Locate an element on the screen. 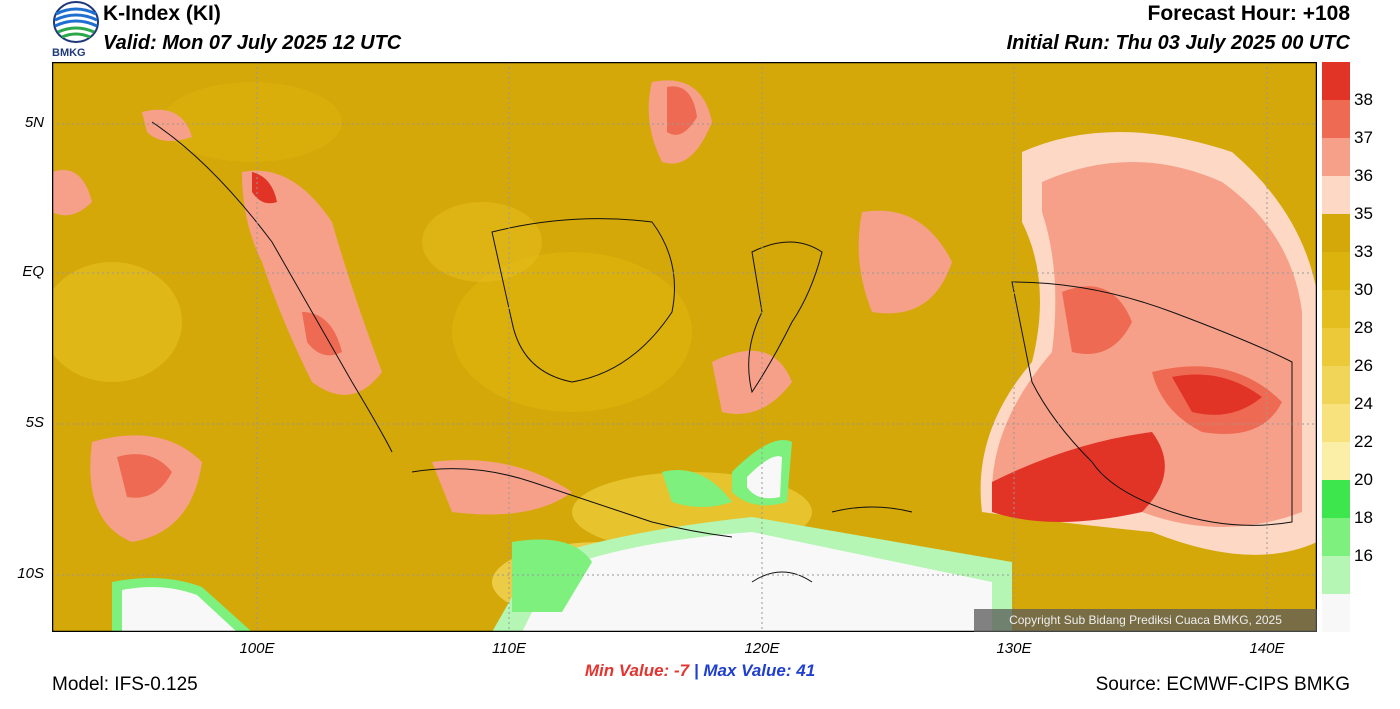 The width and height of the screenshot is (1400, 709). colorbar-label: 18 is located at coordinates (1363, 517).